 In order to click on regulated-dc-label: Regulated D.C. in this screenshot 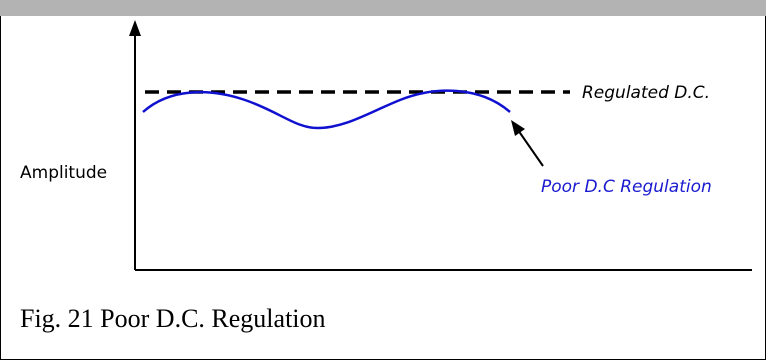, I will do `click(646, 93)`.